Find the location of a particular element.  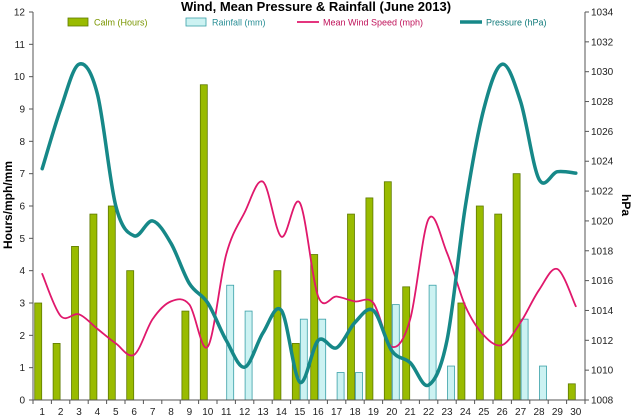

right-tick-label: 1024 is located at coordinates (602, 162).